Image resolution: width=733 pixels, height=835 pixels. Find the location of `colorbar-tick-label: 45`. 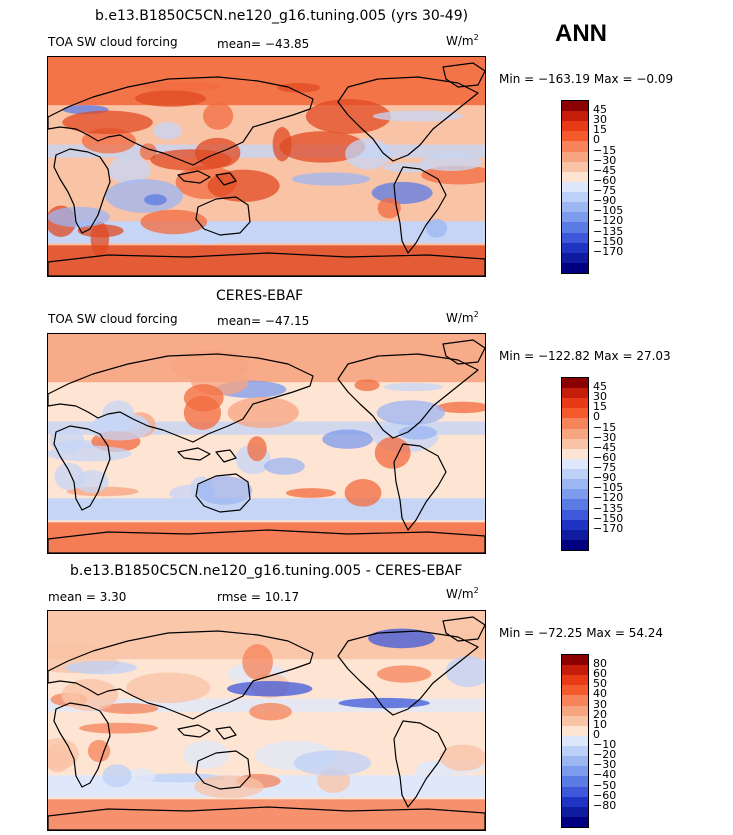

colorbar-tick-label: 45 is located at coordinates (600, 387).